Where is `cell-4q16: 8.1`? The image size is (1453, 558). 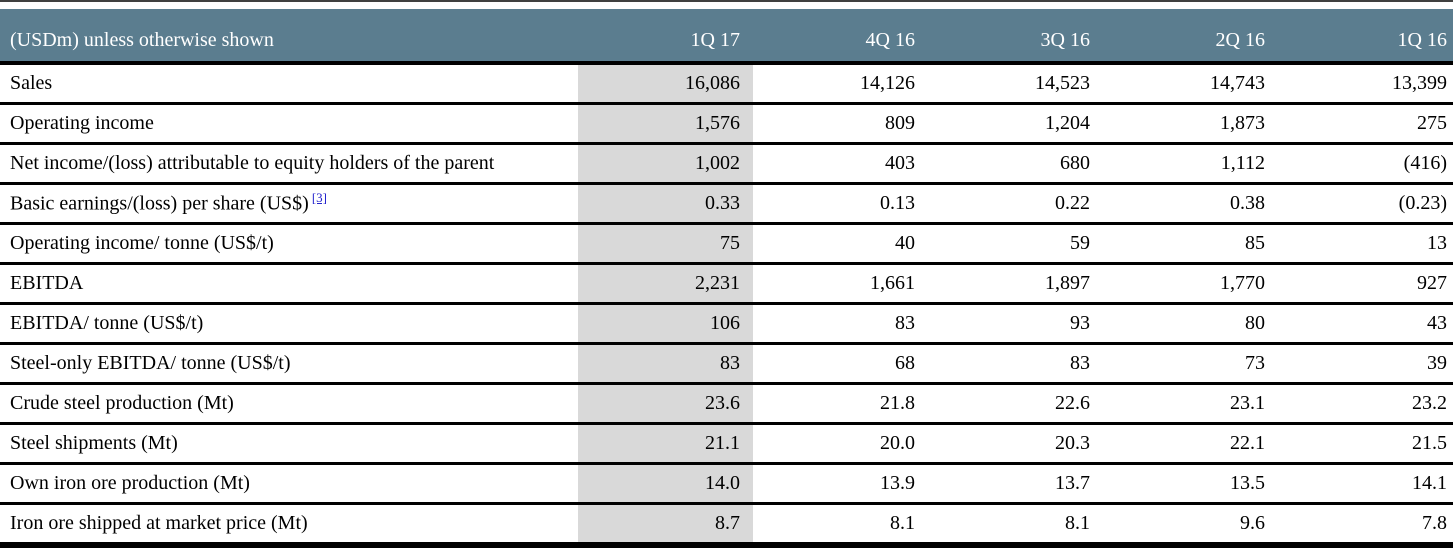 cell-4q16: 8.1 is located at coordinates (902, 523).